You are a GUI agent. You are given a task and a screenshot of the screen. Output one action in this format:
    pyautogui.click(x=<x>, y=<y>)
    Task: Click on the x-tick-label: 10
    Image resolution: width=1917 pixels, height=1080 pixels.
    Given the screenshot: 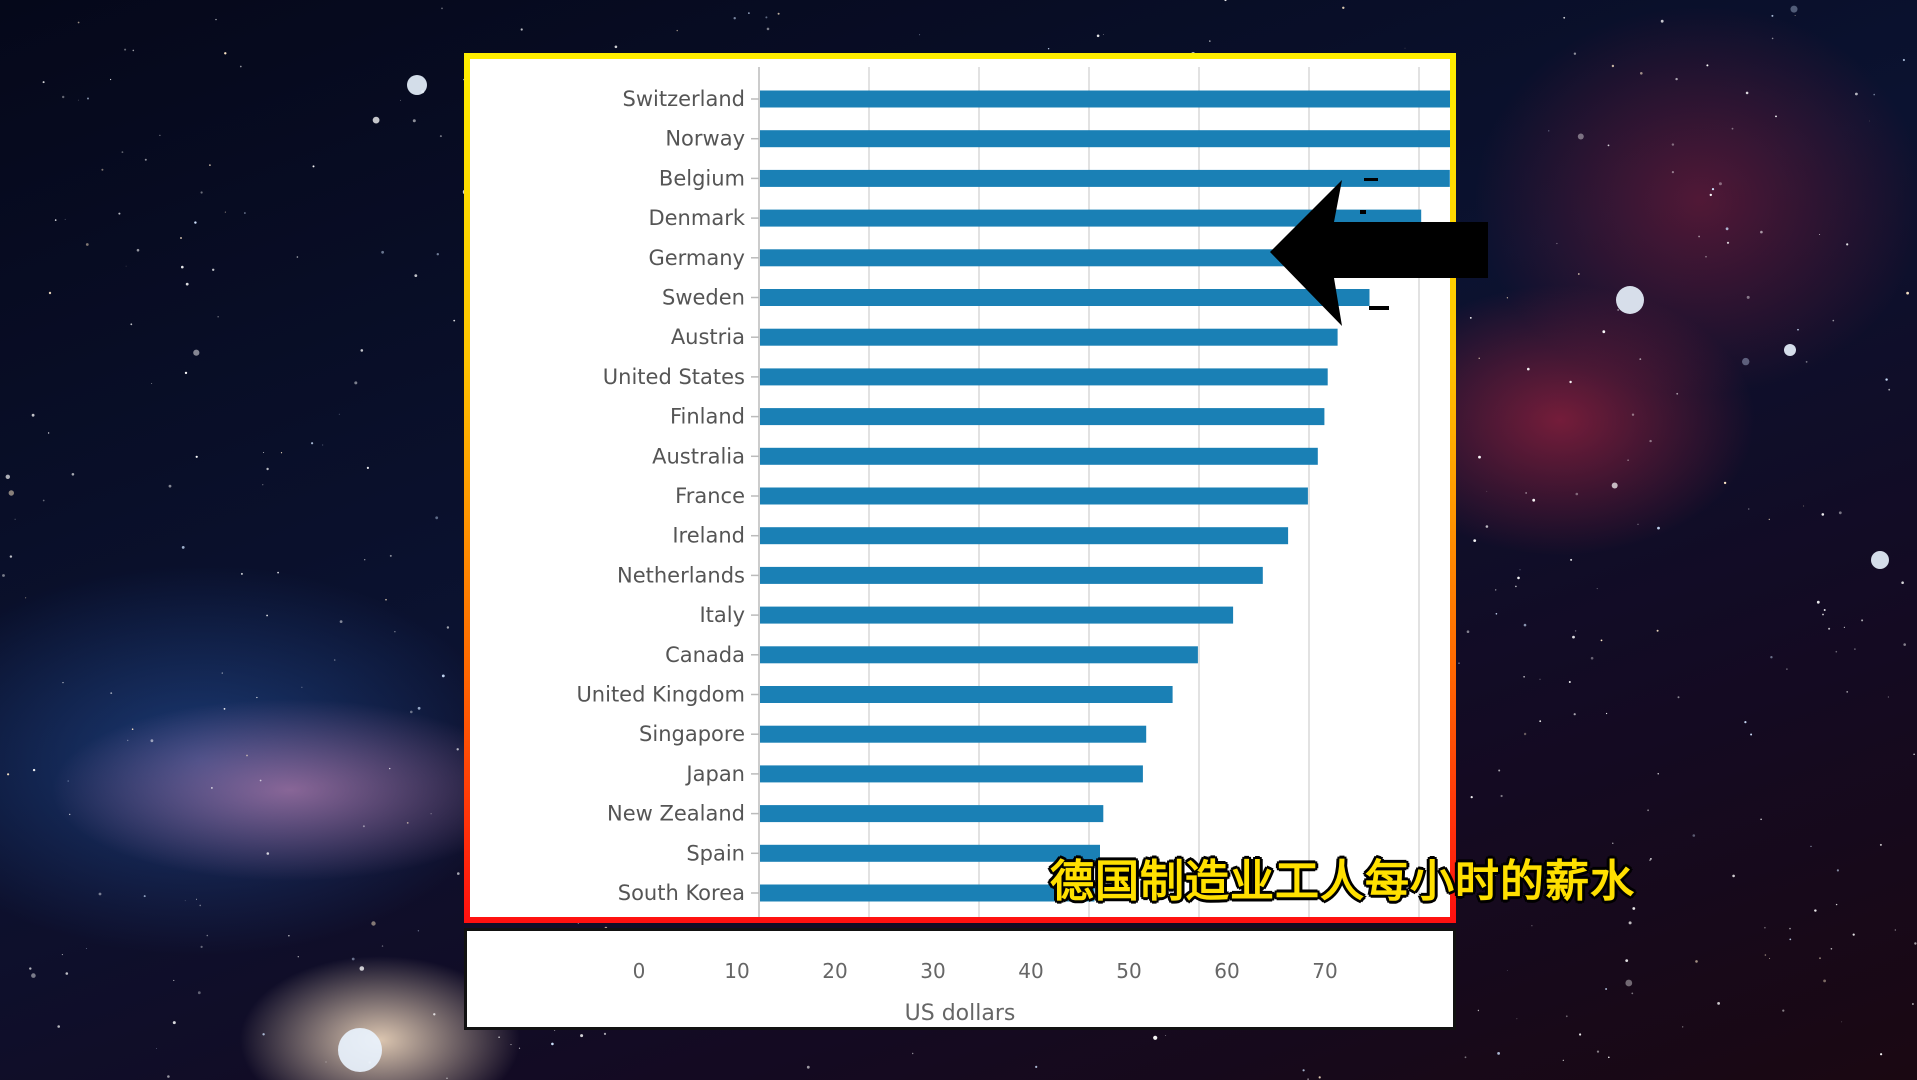 What is the action you would take?
    pyautogui.click(x=737, y=971)
    